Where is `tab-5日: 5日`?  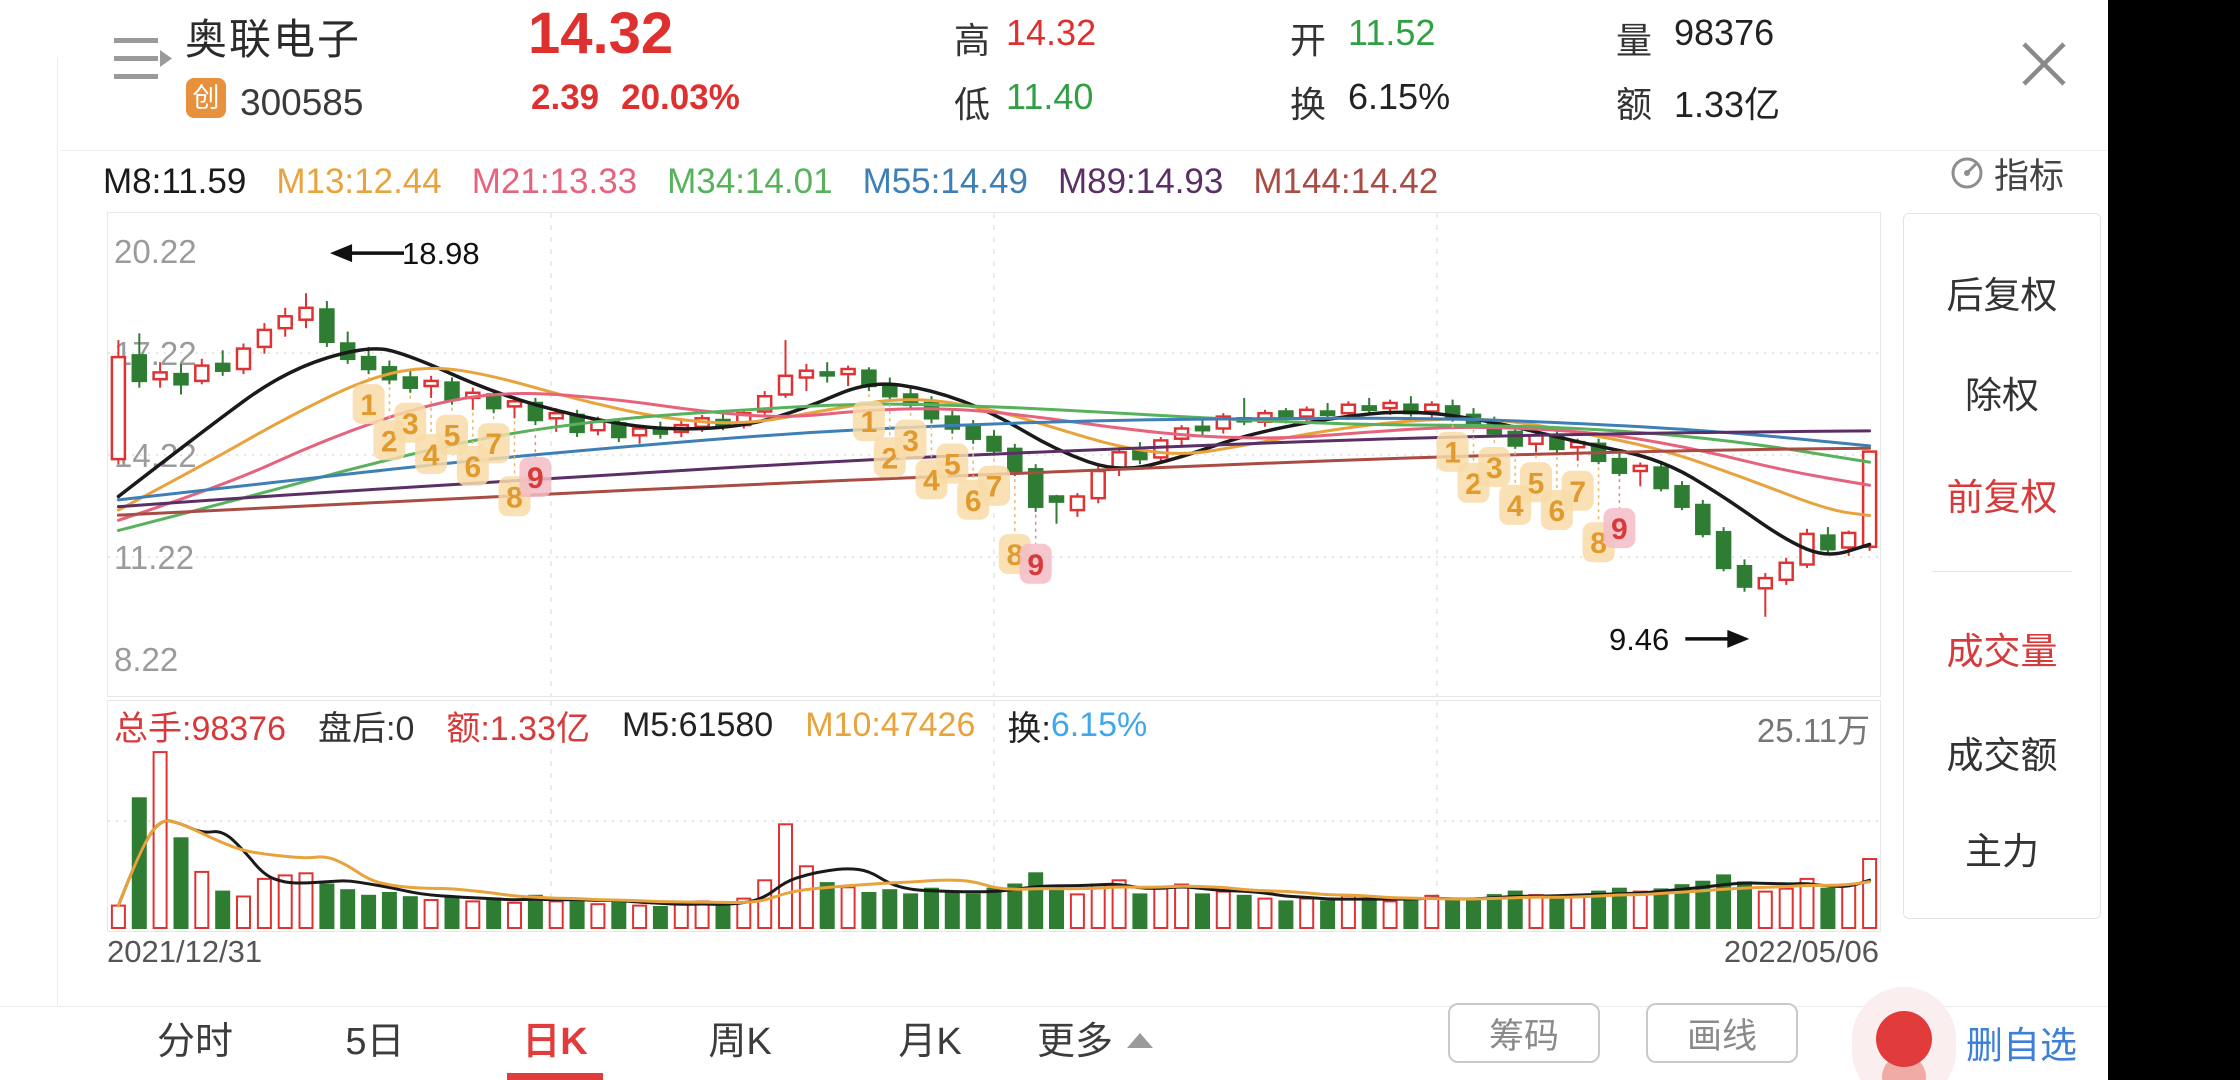
tab-5日: 5日 is located at coordinates (375, 1043).